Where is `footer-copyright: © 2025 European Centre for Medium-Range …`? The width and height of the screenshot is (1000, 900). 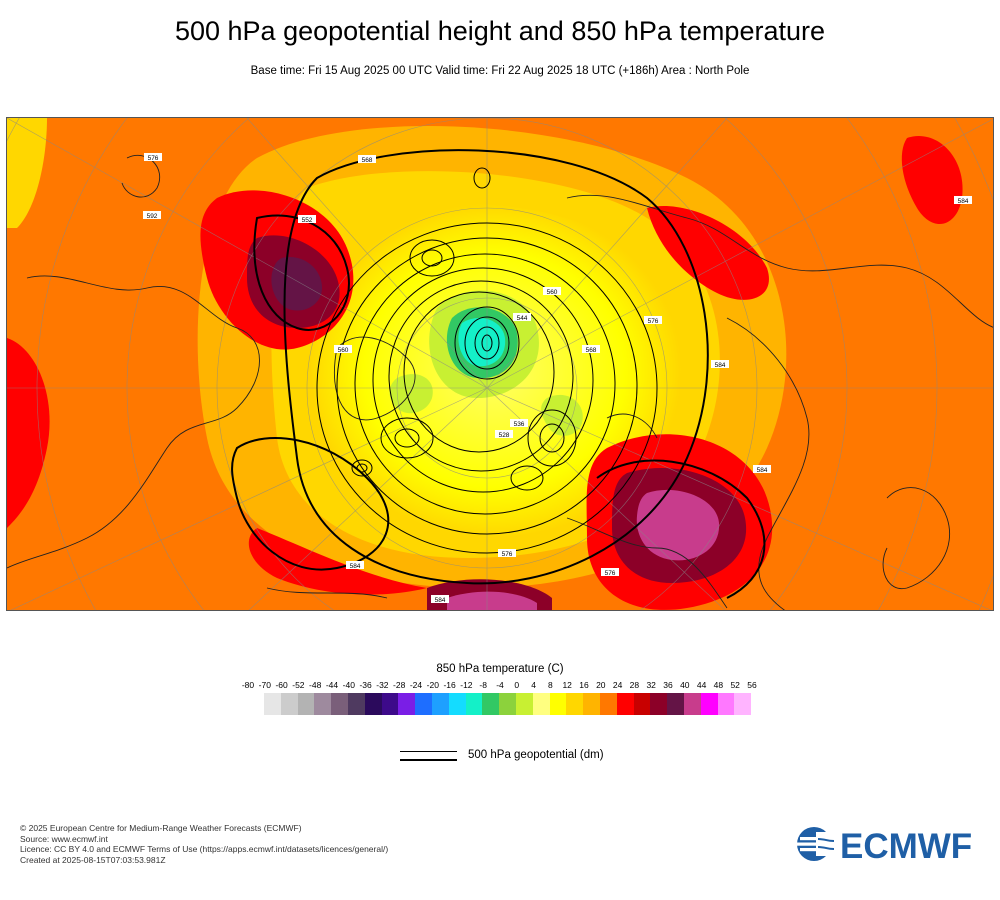
footer-copyright: © 2025 European Centre for Medium-Range … is located at coordinates (161, 828).